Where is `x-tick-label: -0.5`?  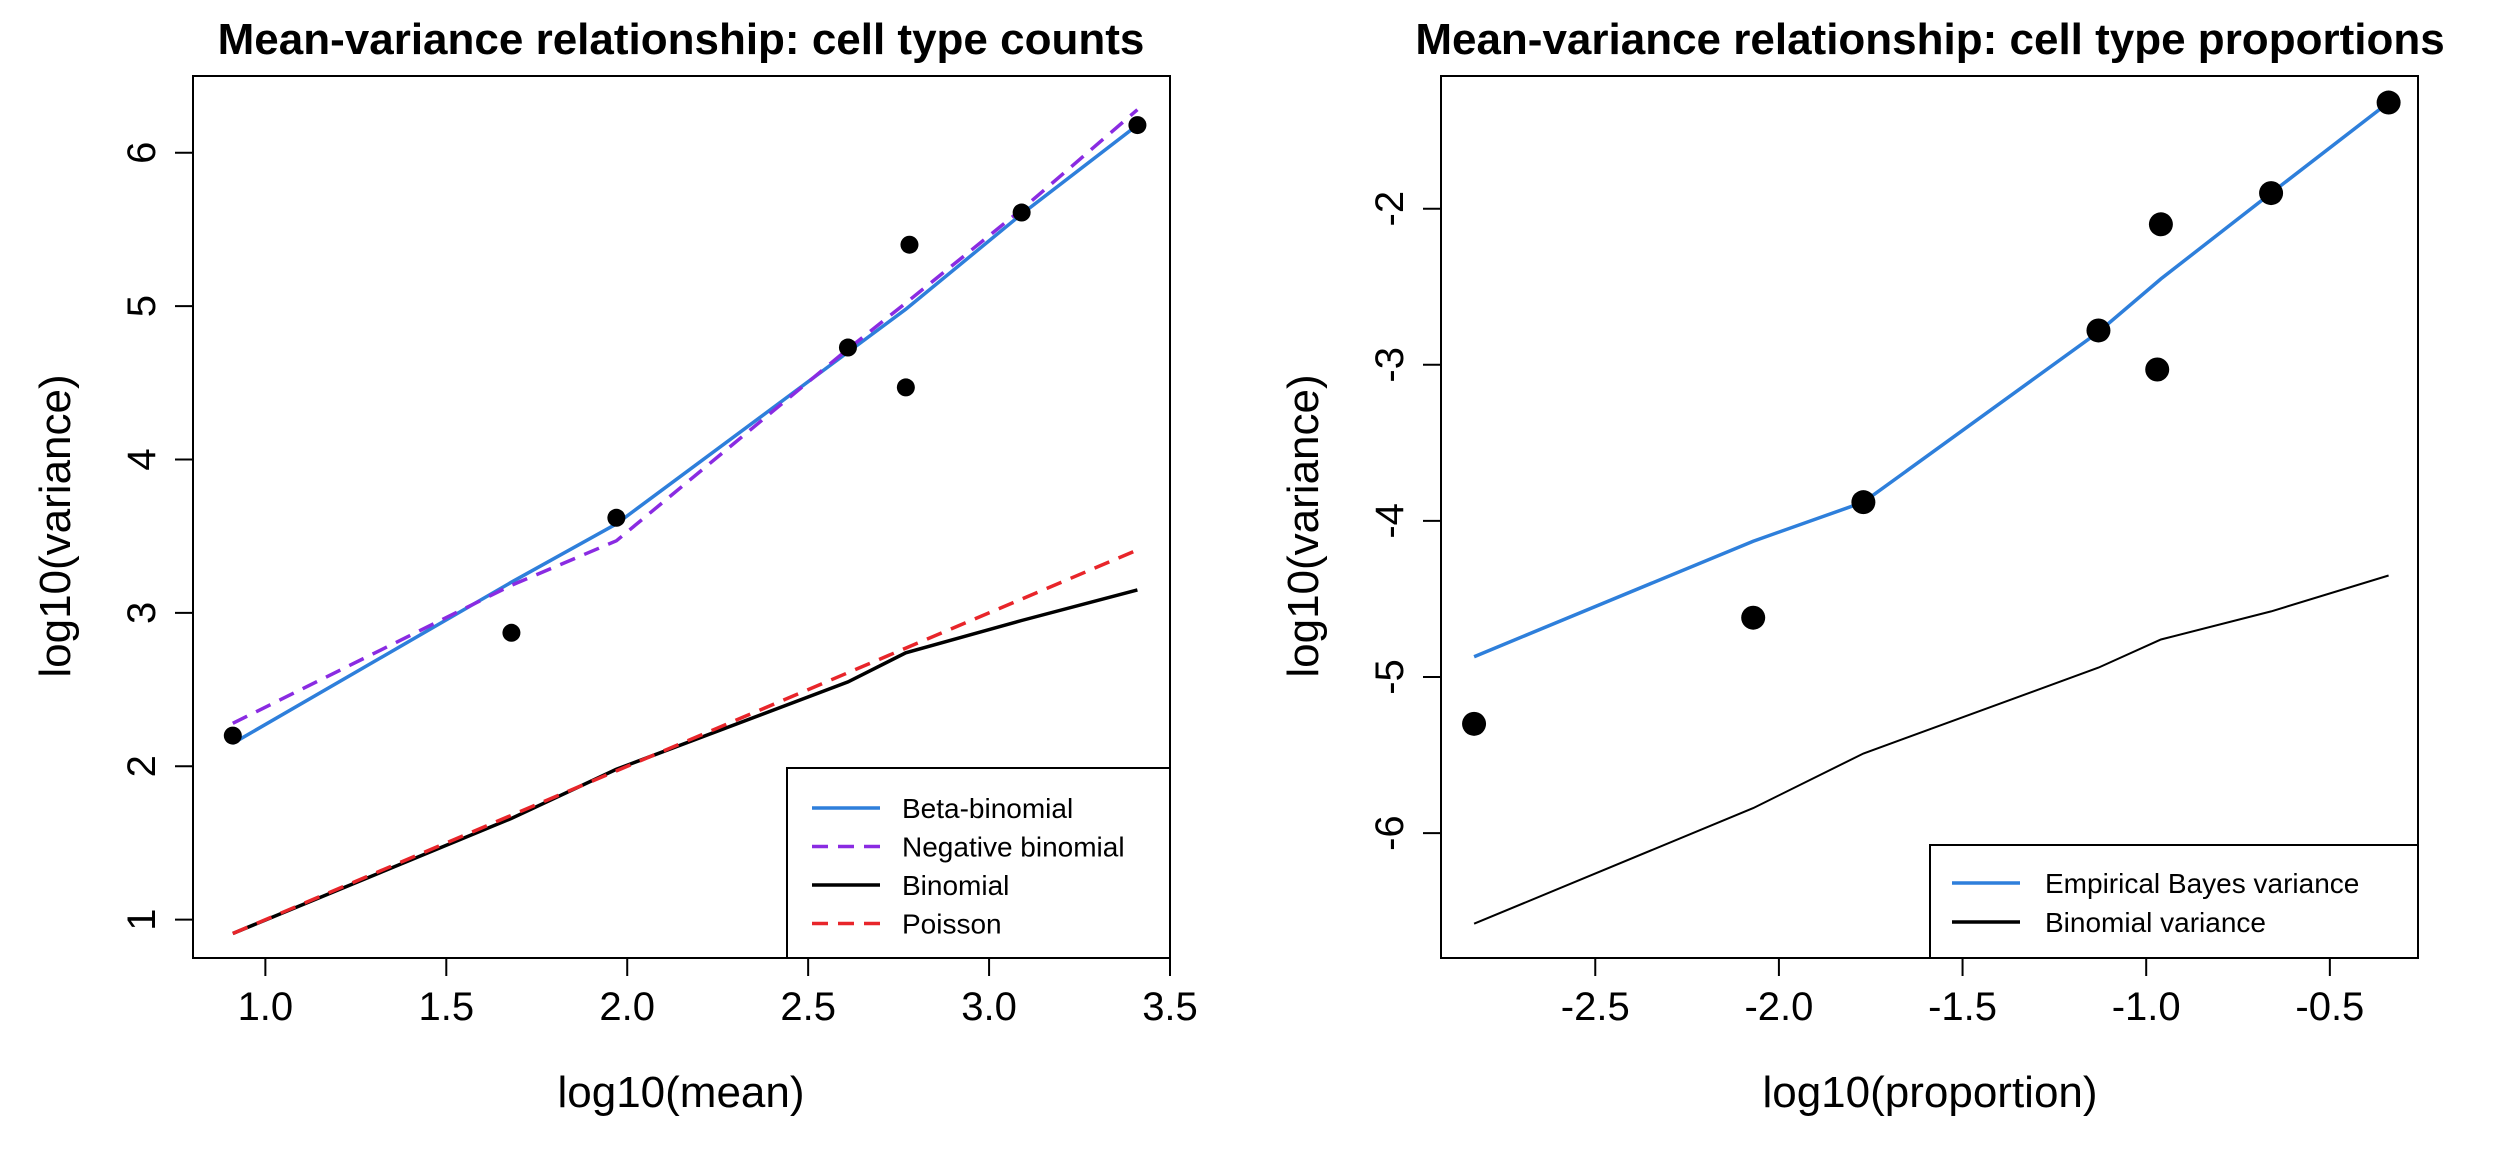
x-tick-label: -0.5 is located at coordinates (2329, 1007).